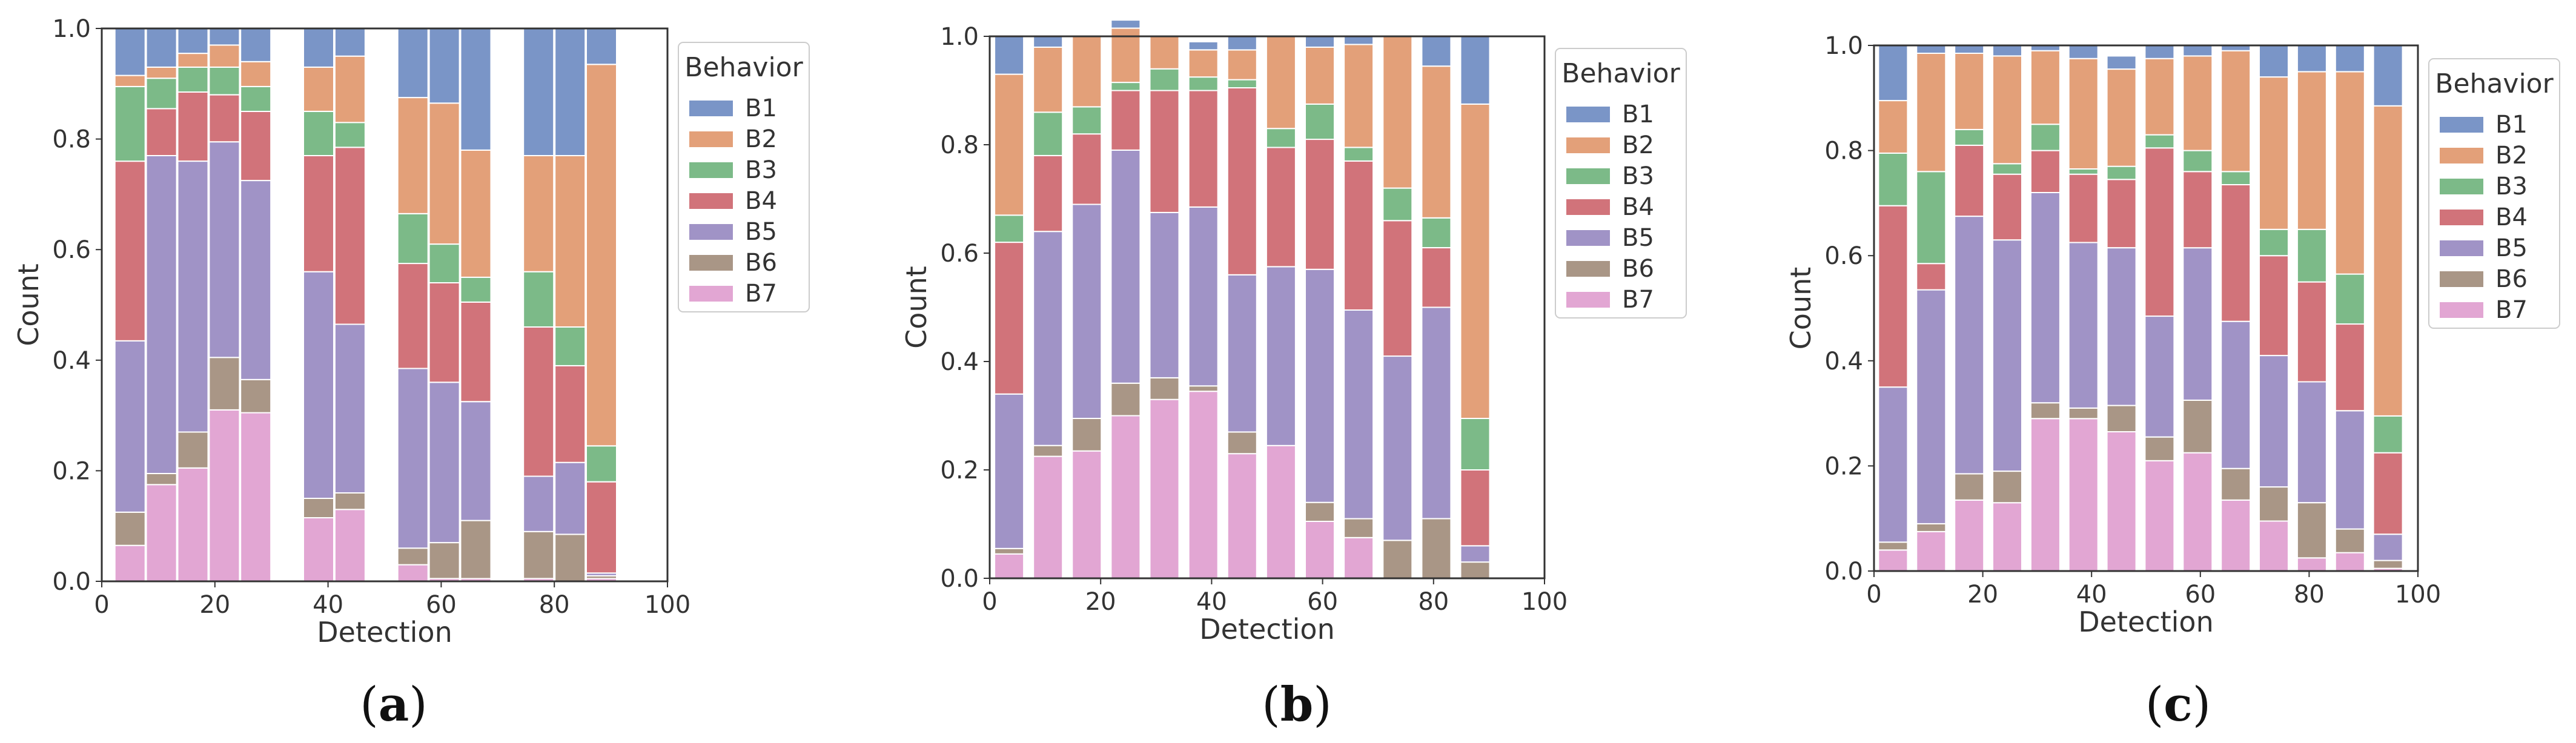 The width and height of the screenshot is (2576, 743). What do you see at coordinates (71, 29) in the screenshot?
I see `y-tick-label: 1.0` at bounding box center [71, 29].